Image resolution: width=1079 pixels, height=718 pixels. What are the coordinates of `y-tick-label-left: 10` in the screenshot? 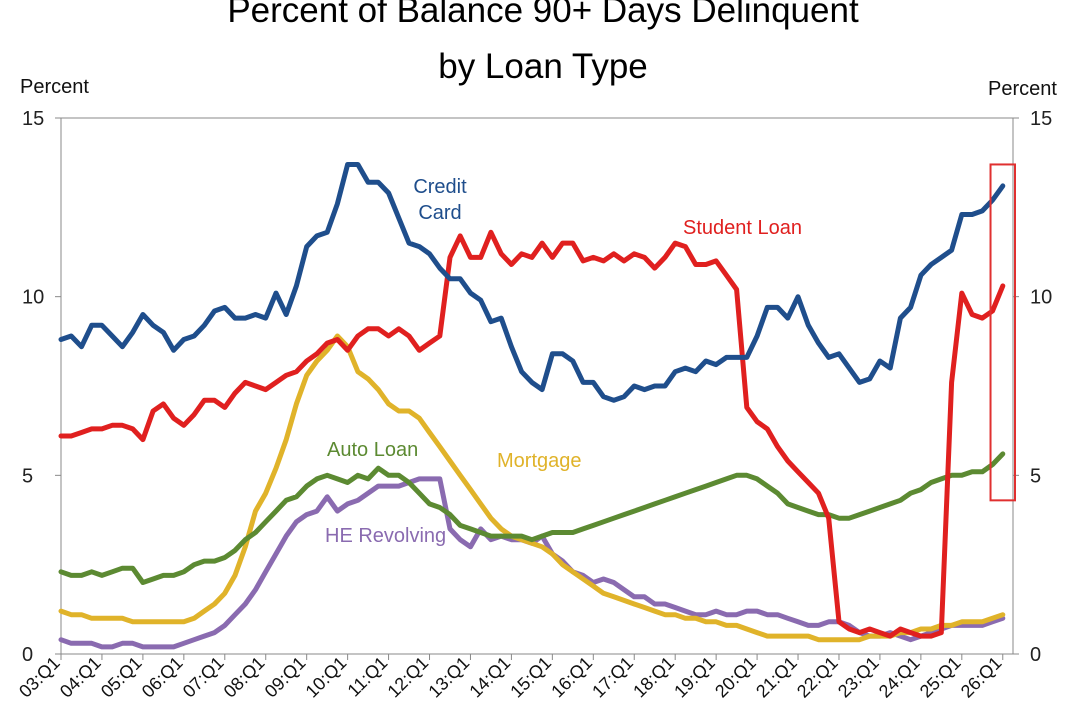 It's located at (33, 298).